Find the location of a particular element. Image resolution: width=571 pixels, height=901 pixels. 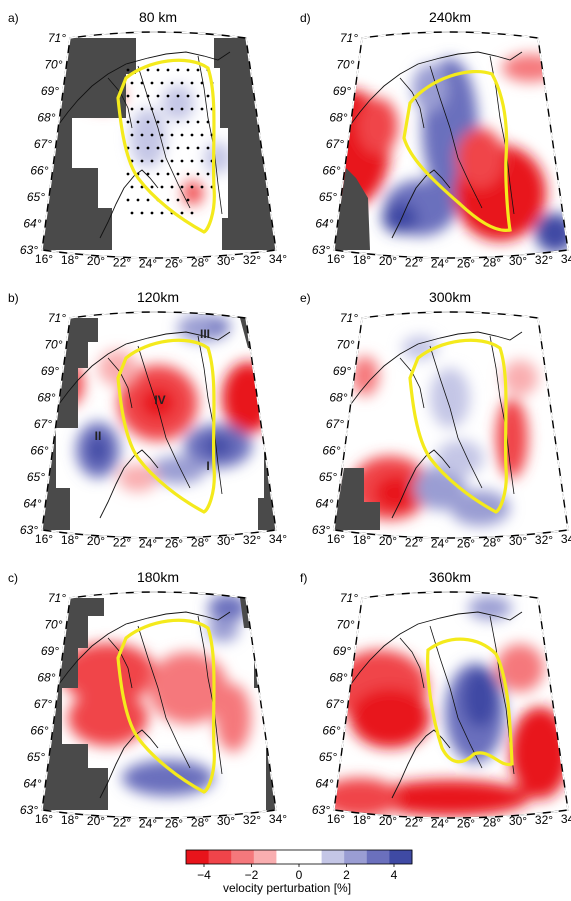

region-label: II is located at coordinates (98, 436).